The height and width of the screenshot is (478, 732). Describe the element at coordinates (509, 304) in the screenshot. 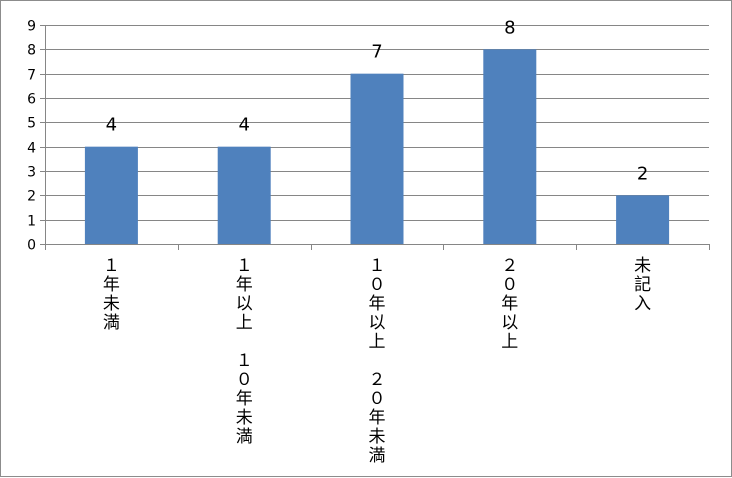

I see `category-label: ２０年以上` at that location.